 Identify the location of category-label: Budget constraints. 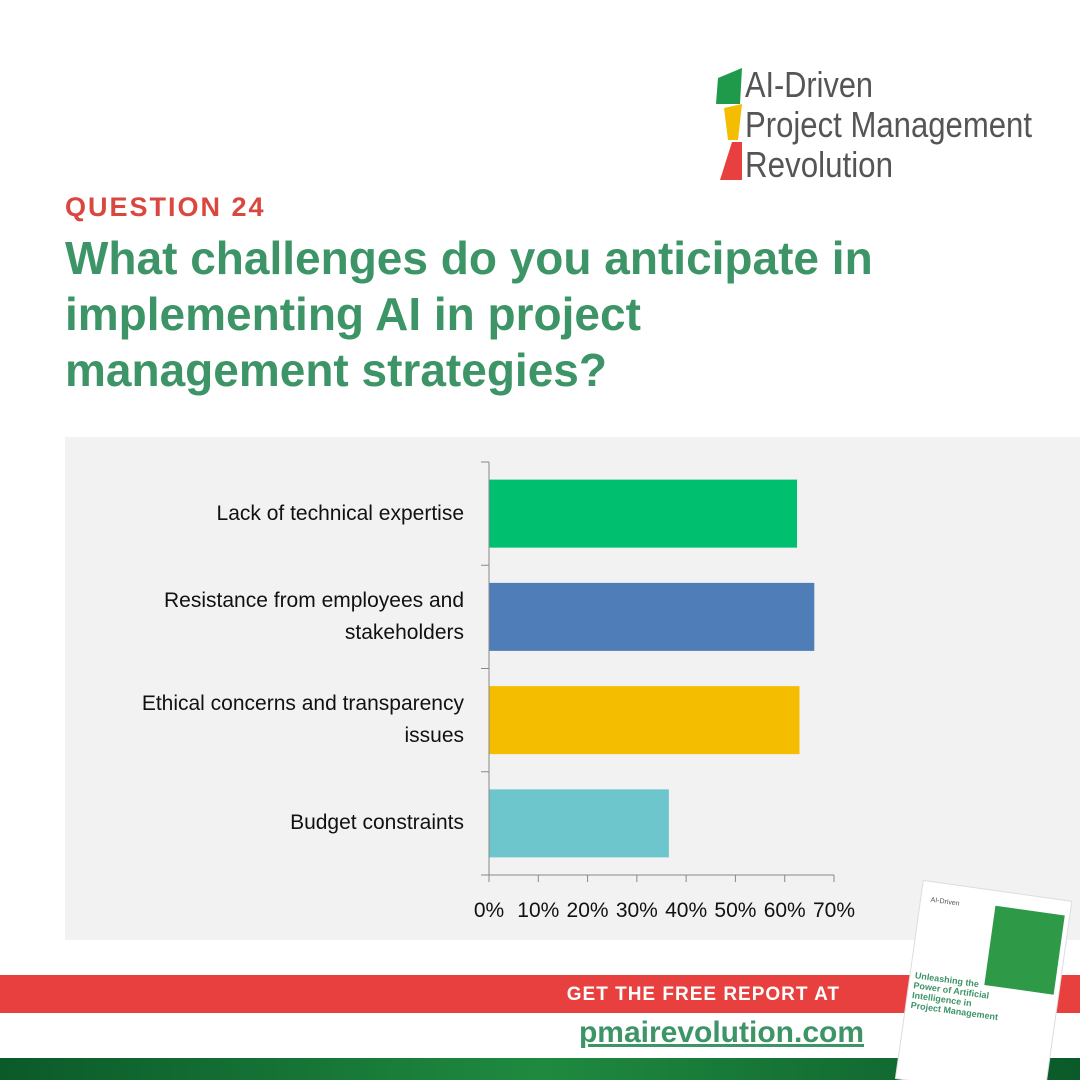
(377, 823).